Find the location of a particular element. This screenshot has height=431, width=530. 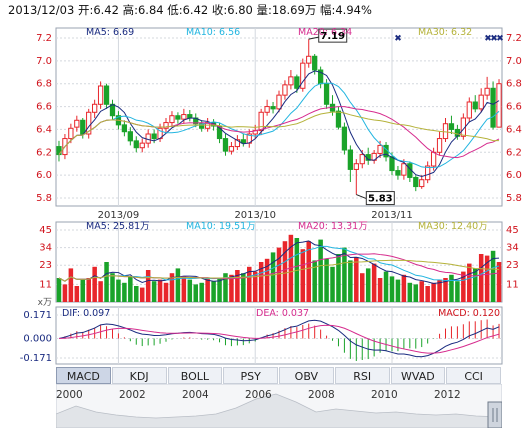

close-value: 6.80 is located at coordinates (240, 10).